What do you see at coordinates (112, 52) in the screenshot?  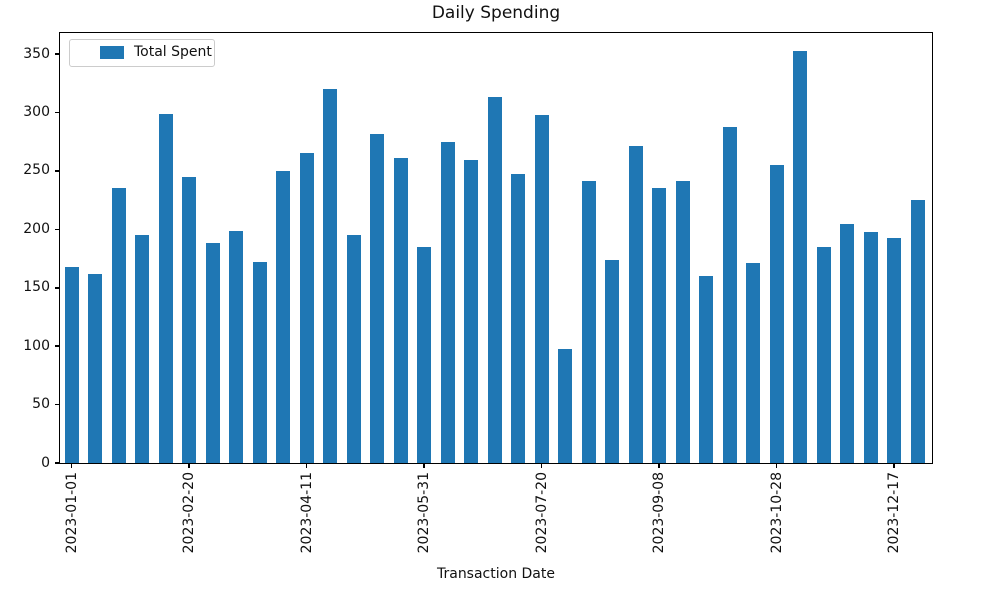 I see `legend-swatch` at bounding box center [112, 52].